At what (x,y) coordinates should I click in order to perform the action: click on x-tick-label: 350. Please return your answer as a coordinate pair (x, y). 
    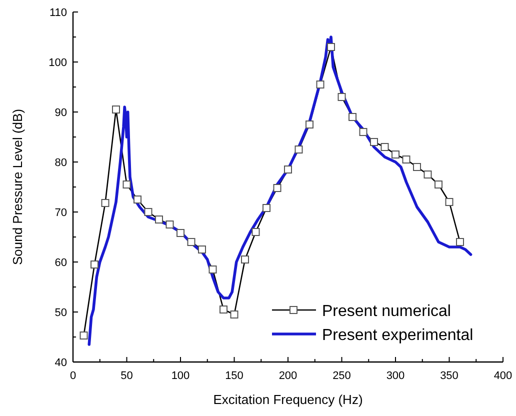
    Looking at the image, I should click on (449, 376).